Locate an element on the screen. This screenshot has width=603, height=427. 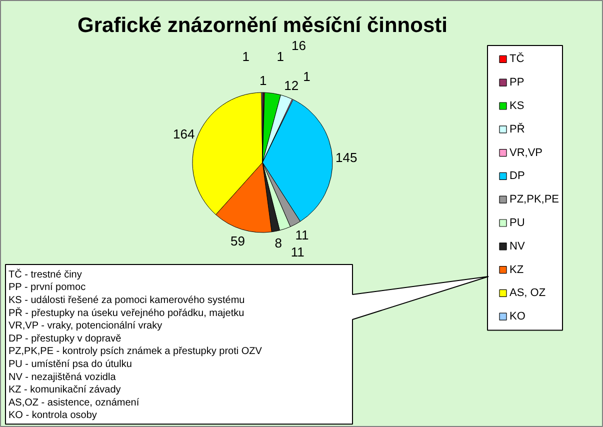
legend-label: VR,VP is located at coordinates (526, 152).